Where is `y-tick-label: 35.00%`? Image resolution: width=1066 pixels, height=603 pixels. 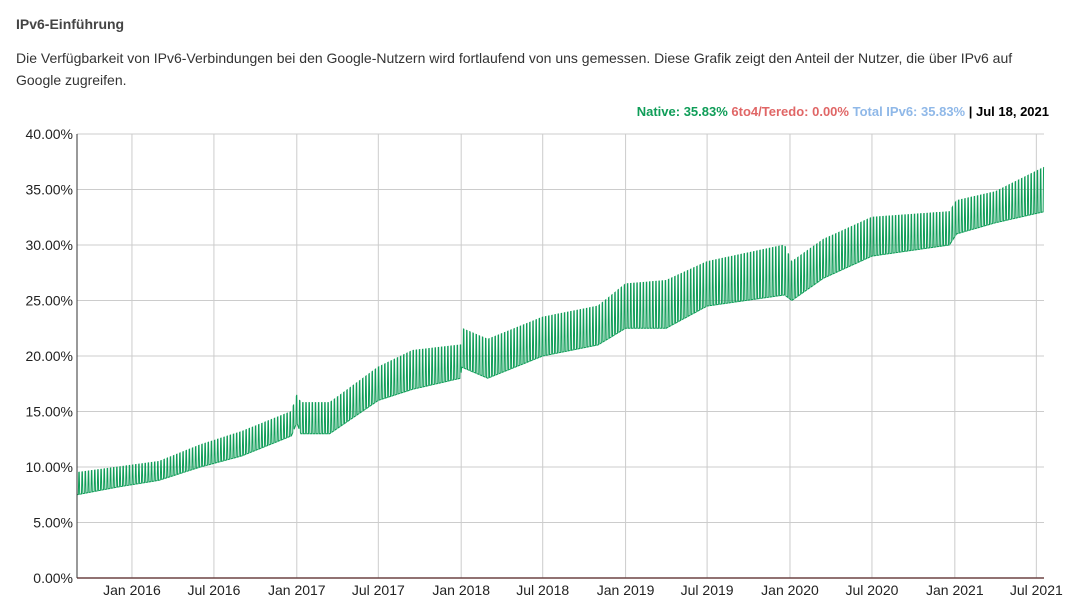 y-tick-label: 35.00% is located at coordinates (49, 190).